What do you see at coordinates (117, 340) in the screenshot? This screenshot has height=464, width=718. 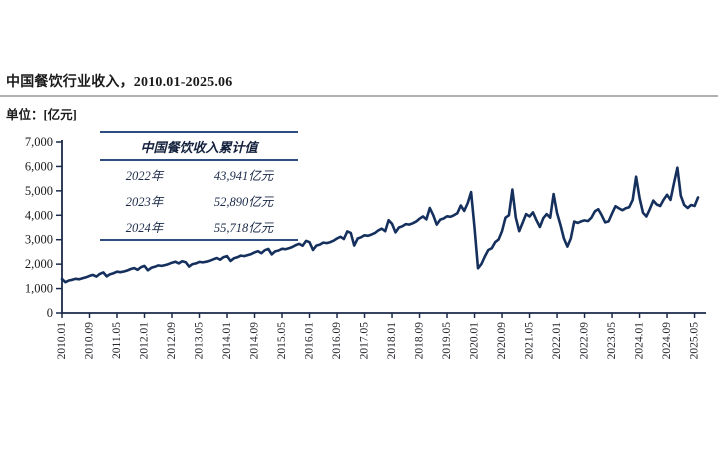 I see `x-axis-tick-label: 2011.05` at bounding box center [117, 340].